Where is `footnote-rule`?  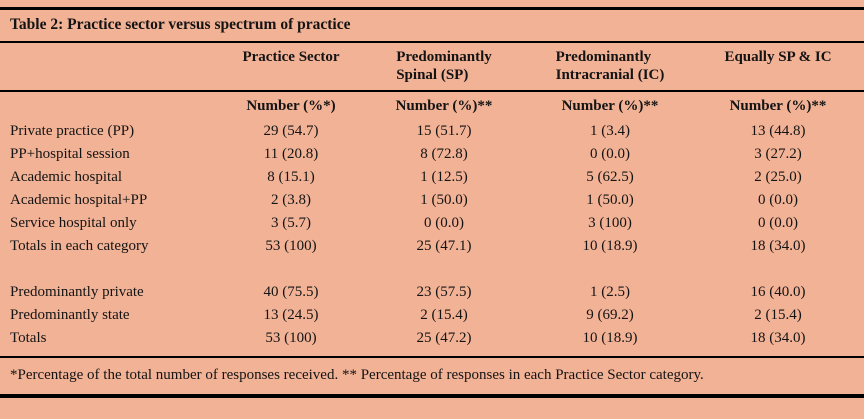
footnote-rule is located at coordinates (432, 357).